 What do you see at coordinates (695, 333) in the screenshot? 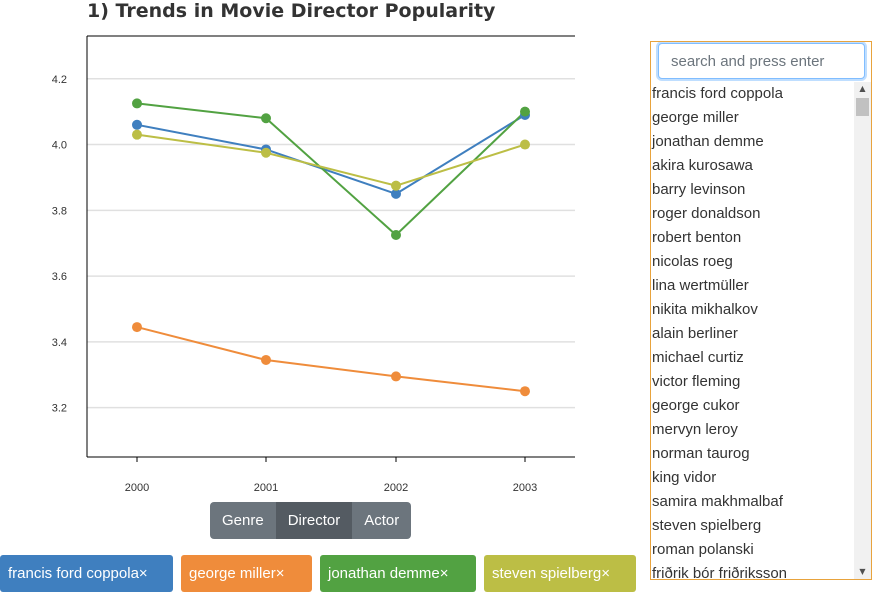
I see `list-item: alain berliner` at bounding box center [695, 333].